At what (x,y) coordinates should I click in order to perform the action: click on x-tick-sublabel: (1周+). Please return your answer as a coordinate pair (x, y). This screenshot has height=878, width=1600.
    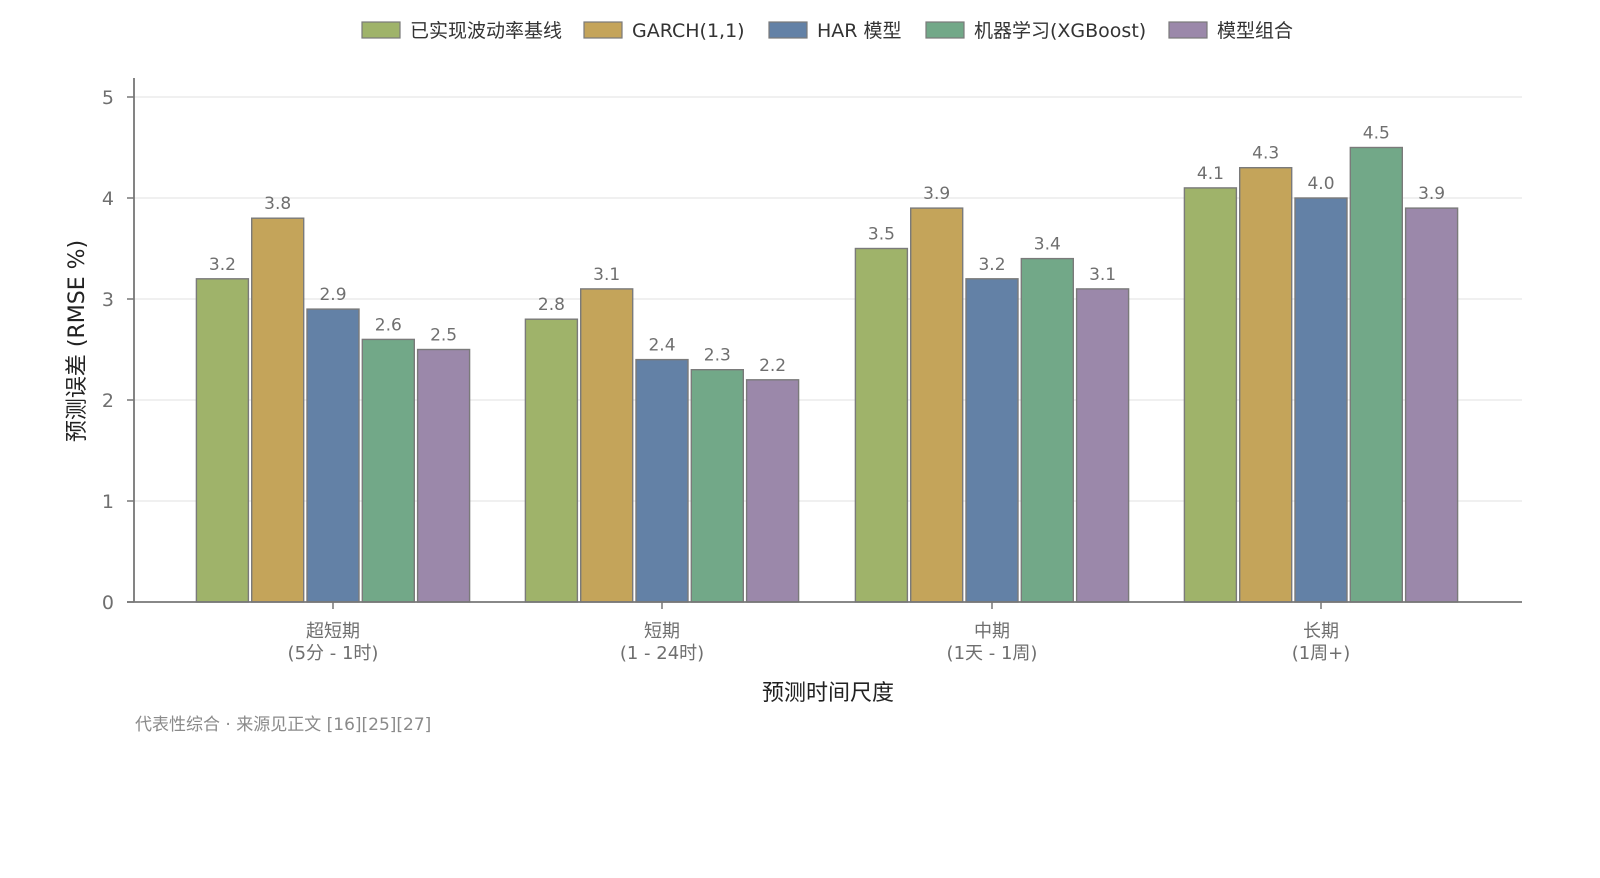
    Looking at the image, I should click on (1321, 653).